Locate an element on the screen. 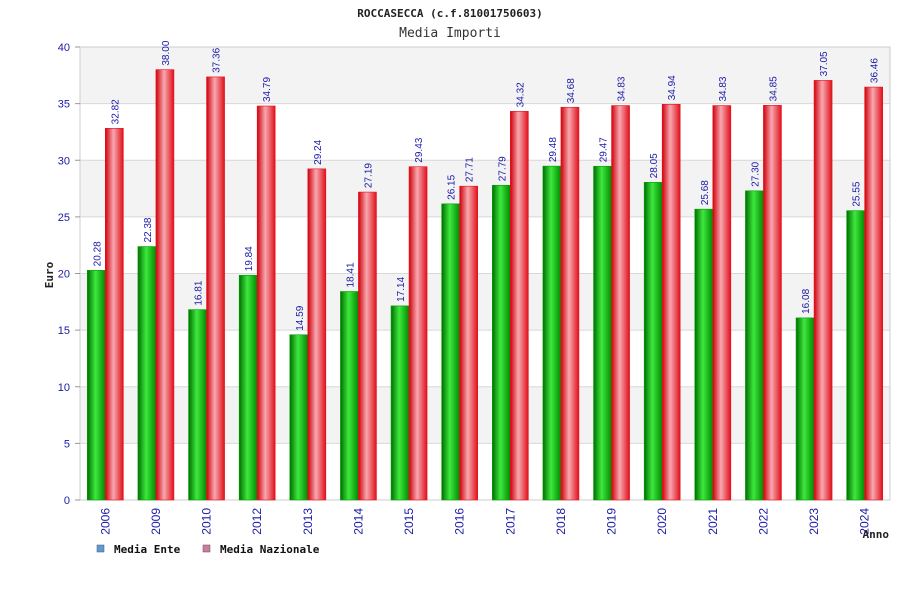  data-label: 34.32 is located at coordinates (520, 94).